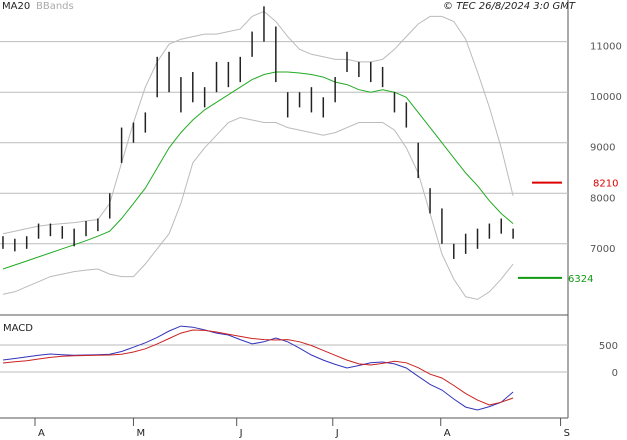  Describe the element at coordinates (509, 6) in the screenshot. I see `copyright: © TEC 26/8/2024 3:0 GMT` at that location.